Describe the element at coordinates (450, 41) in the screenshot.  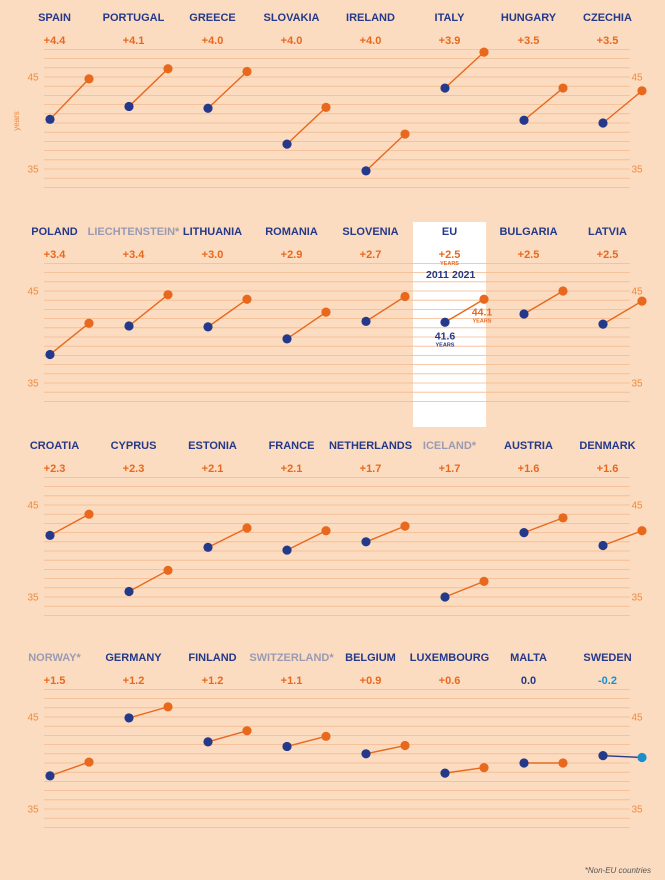
I see `change-value: +3.9` at that location.